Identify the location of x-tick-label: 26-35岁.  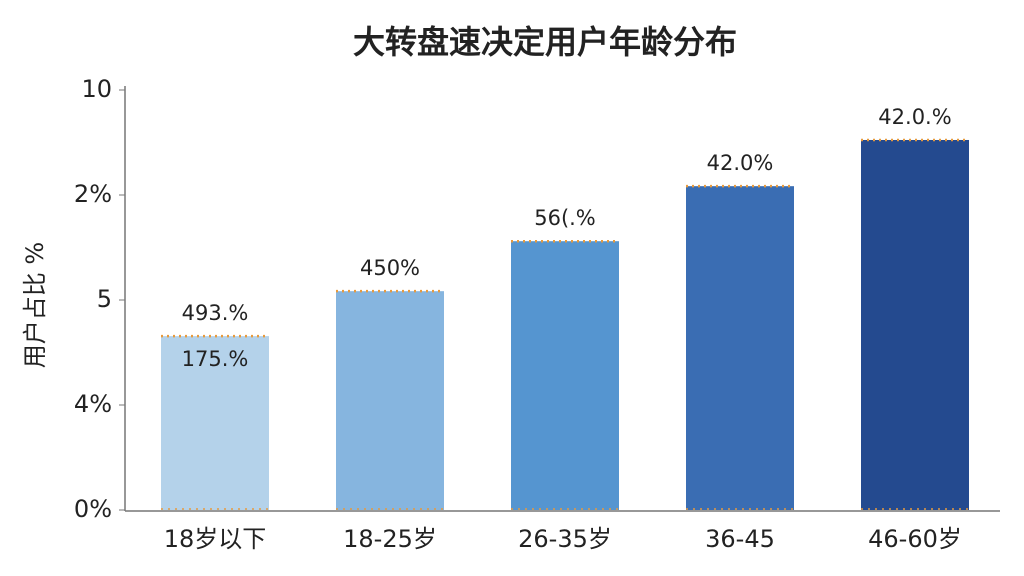
(565, 539).